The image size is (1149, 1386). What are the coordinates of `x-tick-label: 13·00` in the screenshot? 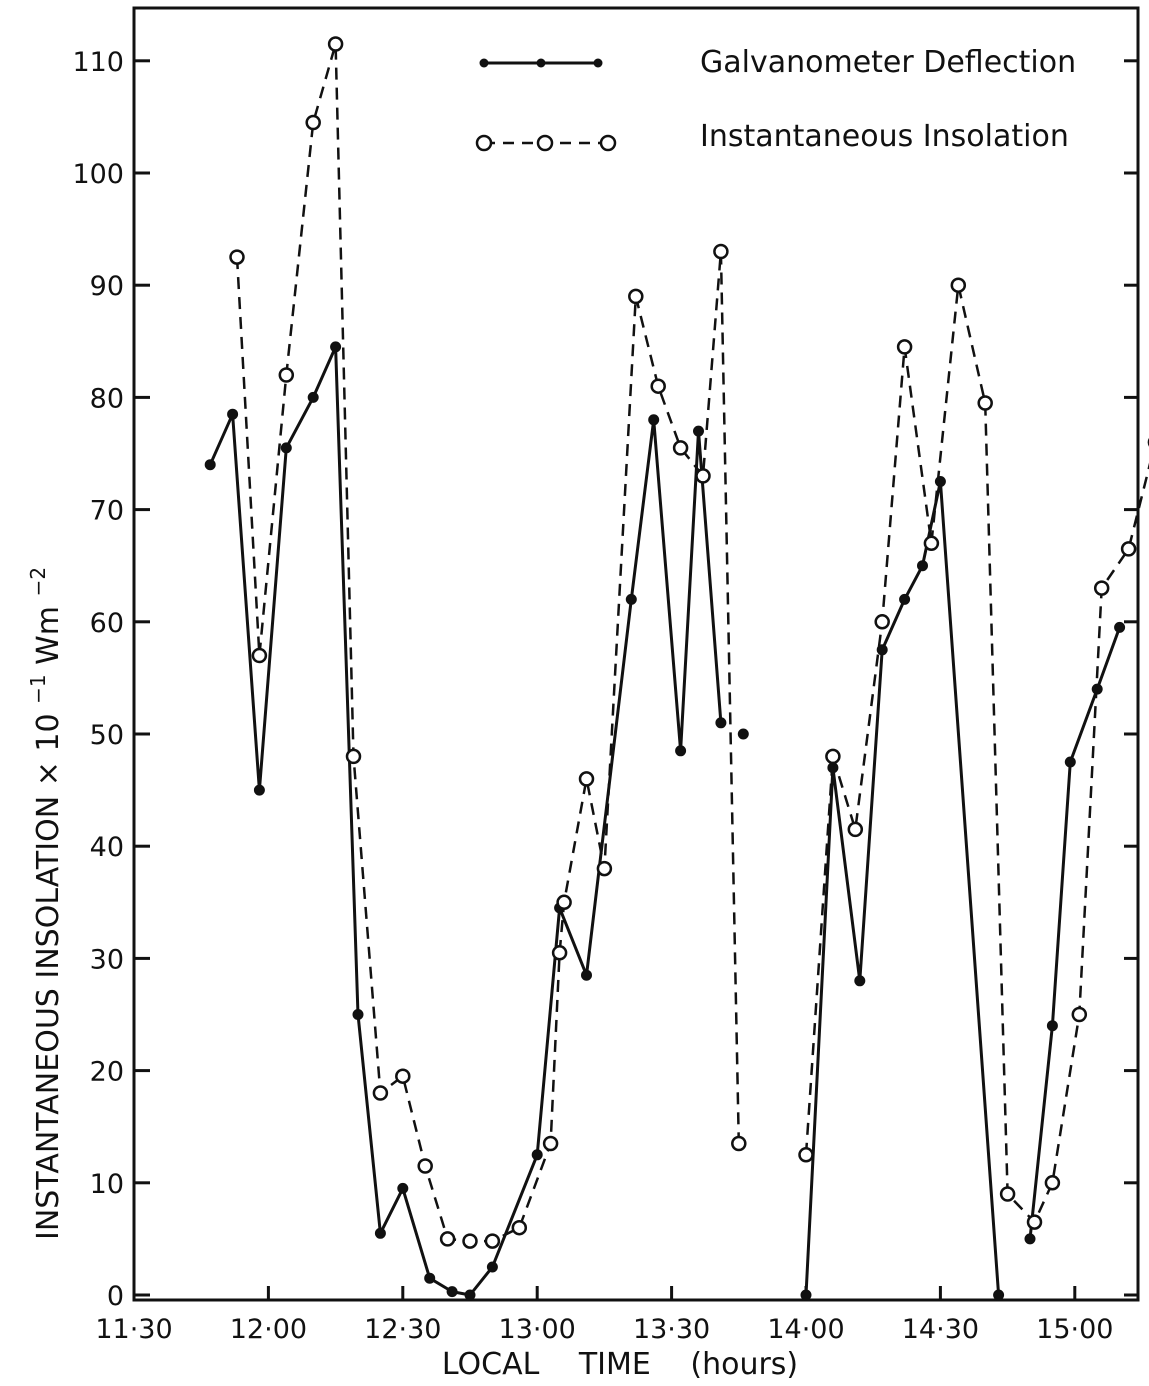 It's located at (537, 1329).